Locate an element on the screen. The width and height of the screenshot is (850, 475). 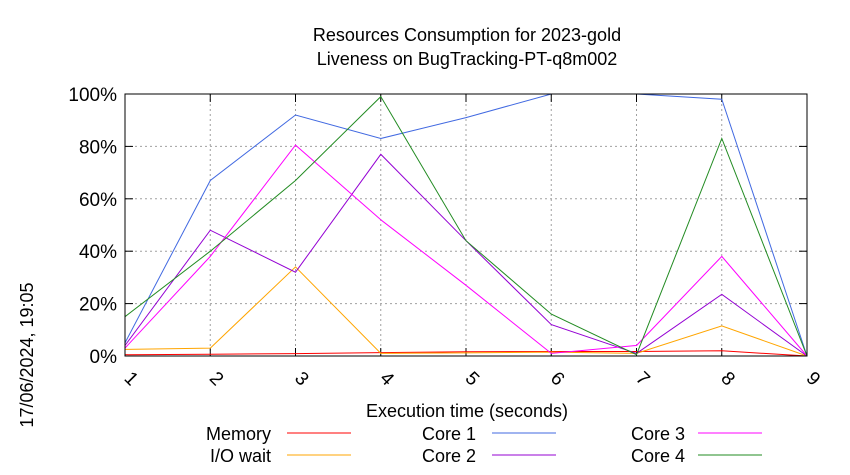
x-tick-label: 8 is located at coordinates (727, 379).